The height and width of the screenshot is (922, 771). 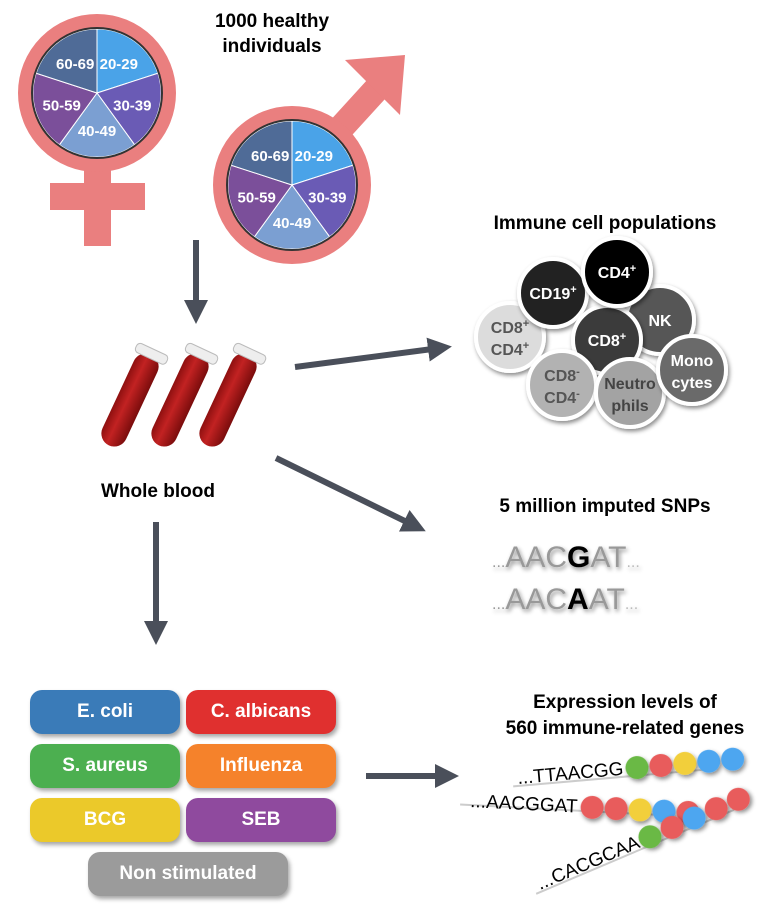 What do you see at coordinates (629, 406) in the screenshot?
I see `svg-text: phils` at bounding box center [629, 406].